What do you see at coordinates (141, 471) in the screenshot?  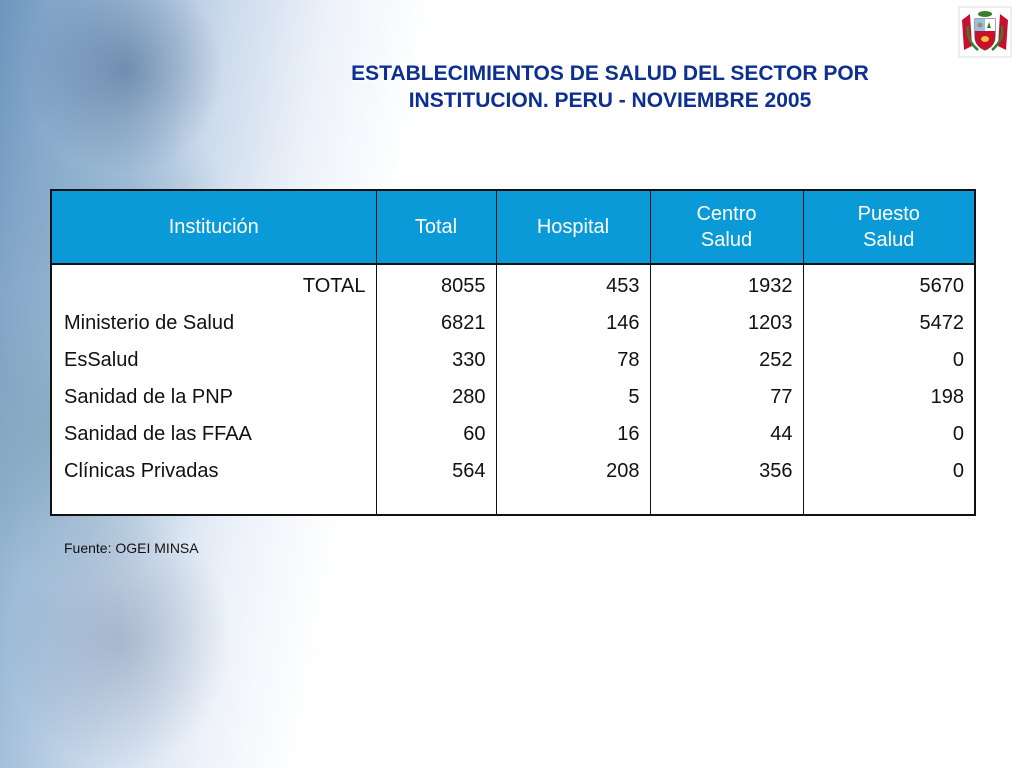 I see `table-cell: Clínicas Privadas` at bounding box center [141, 471].